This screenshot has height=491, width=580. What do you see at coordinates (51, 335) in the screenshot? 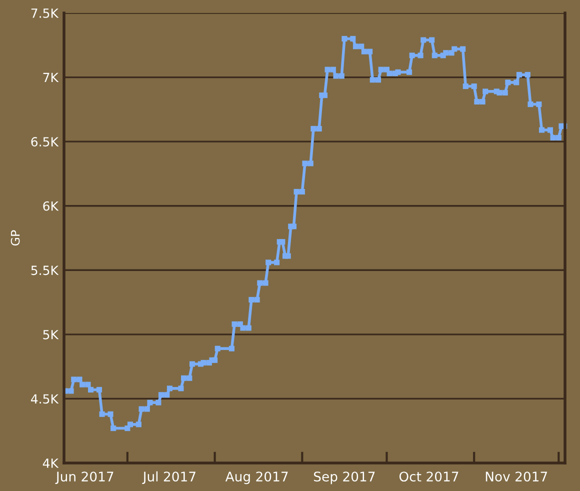
I see `y-tick-label: 5K` at bounding box center [51, 335].